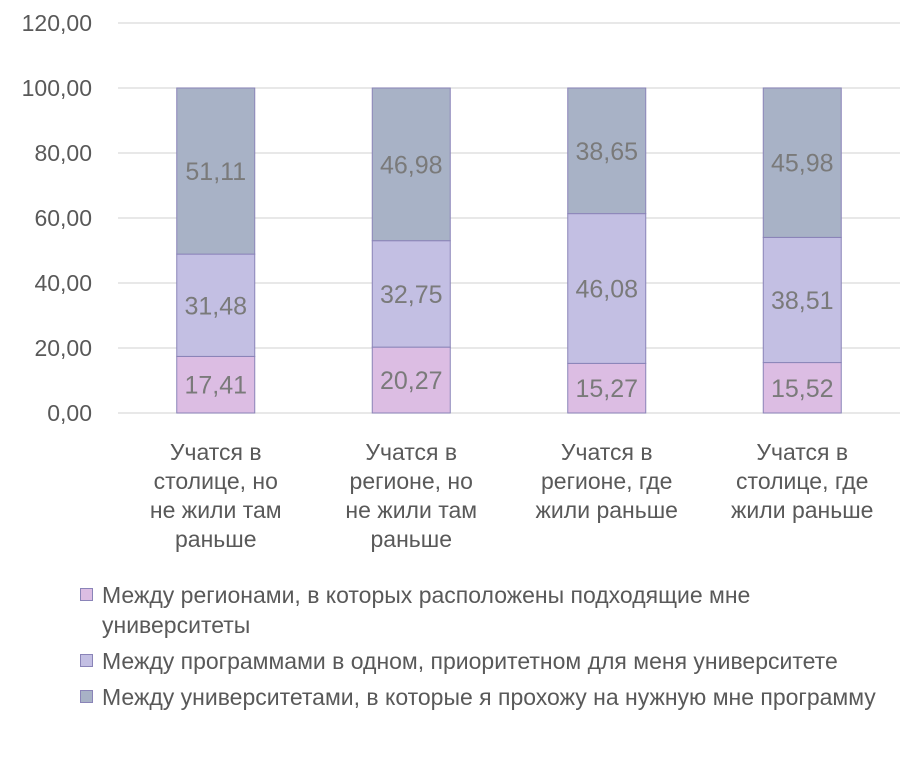 This screenshot has width=921, height=779. I want to click on y-tick-label: 40,00, so click(63, 283).